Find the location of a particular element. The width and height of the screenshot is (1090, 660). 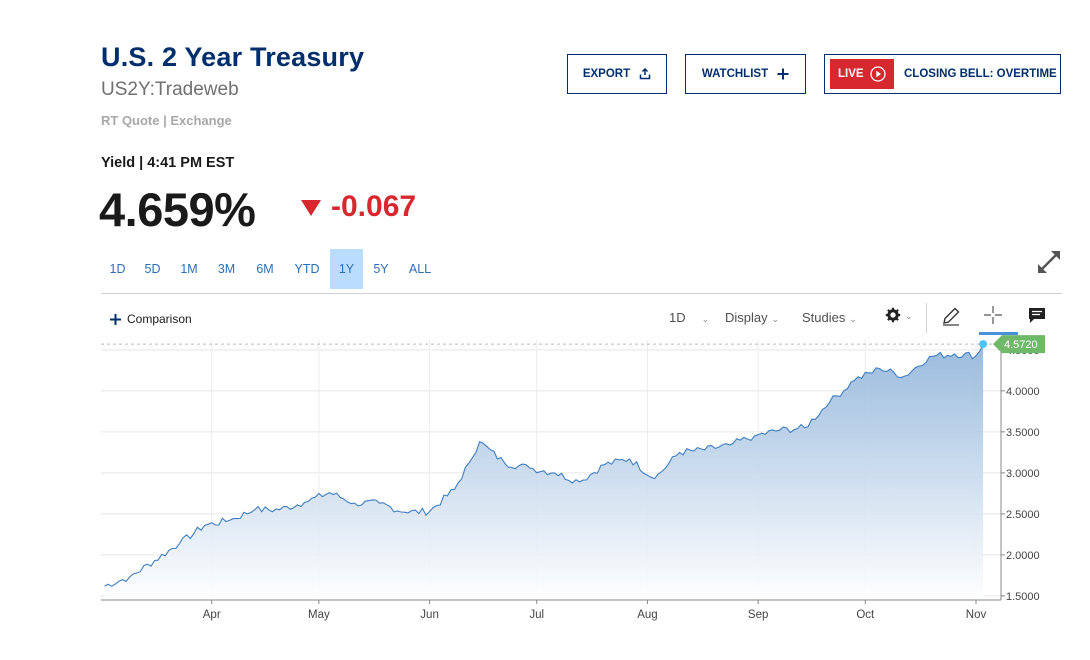

active-tool-indicator is located at coordinates (998, 333).